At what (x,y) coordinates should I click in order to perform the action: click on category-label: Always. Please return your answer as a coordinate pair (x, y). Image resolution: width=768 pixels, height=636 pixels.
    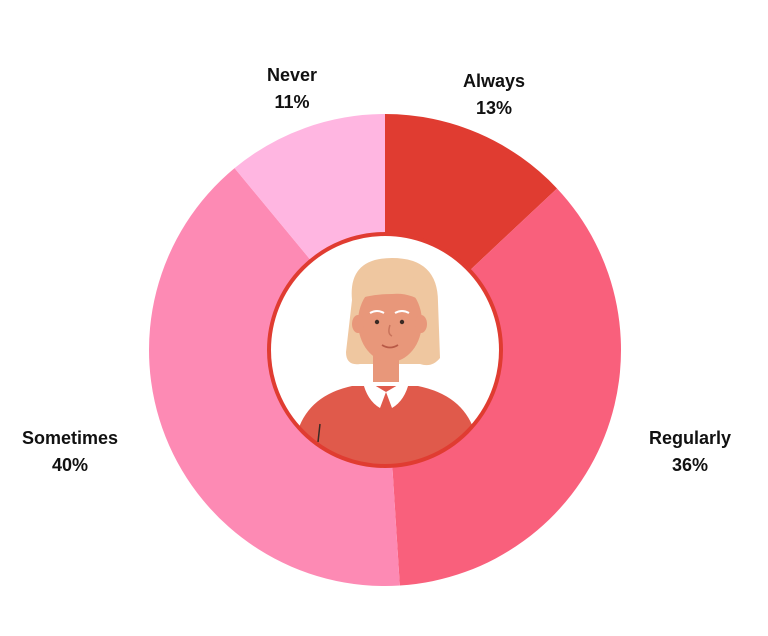
    Looking at the image, I should click on (494, 81).